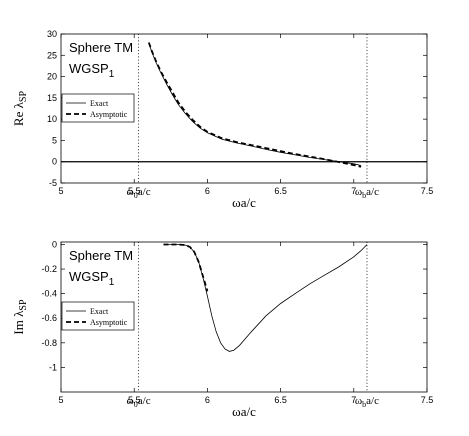 The height and width of the screenshot is (436, 469). Describe the element at coordinates (20, 109) in the screenshot. I see `chart0-ylabel: Re λSP` at that location.